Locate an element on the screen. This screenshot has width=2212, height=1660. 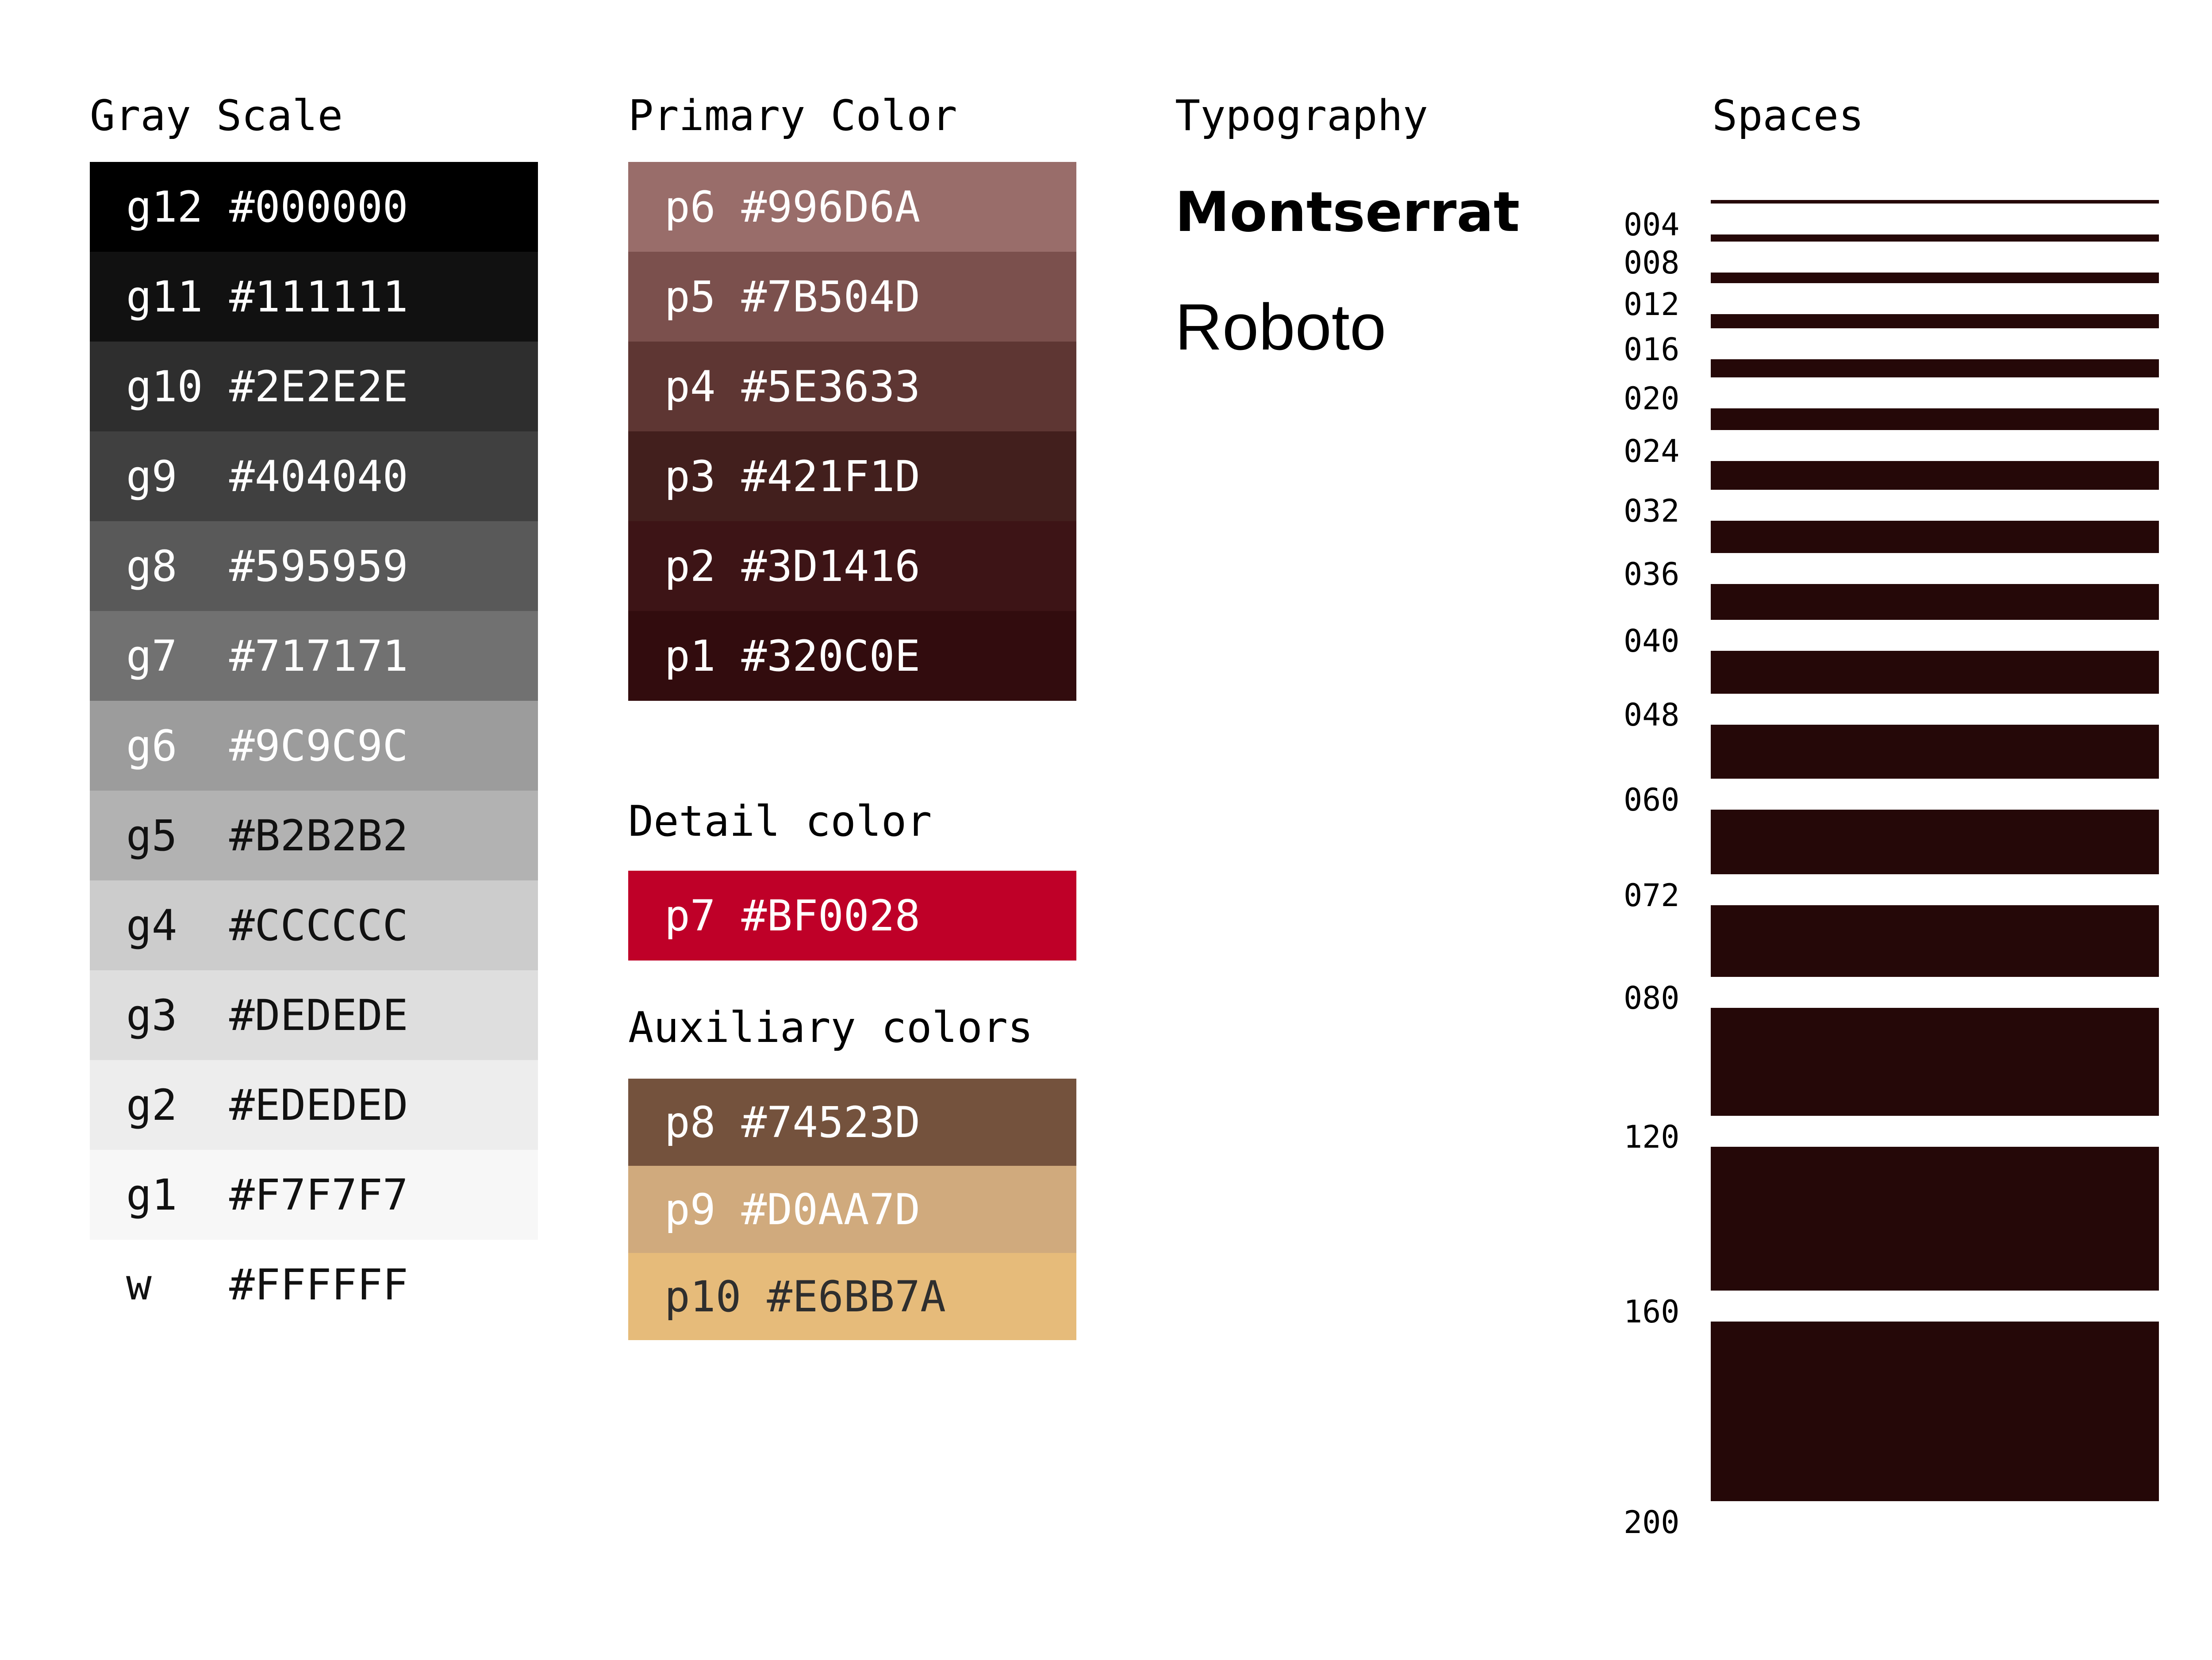
swatch-name: p9 is located at coordinates (690, 1209).